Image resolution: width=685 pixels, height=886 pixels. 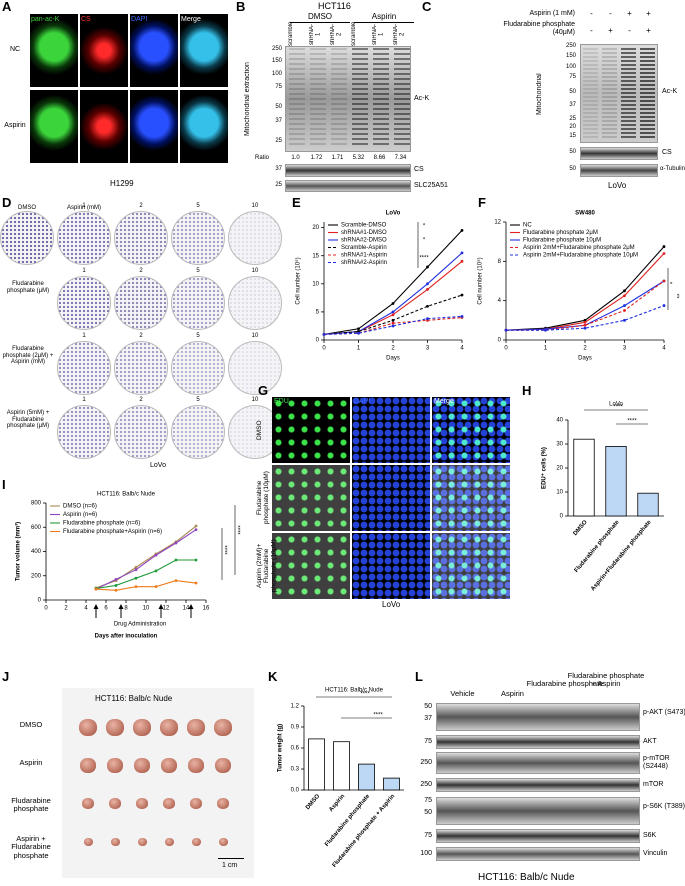 I want to click on legend-label: shRNA#2-DMSO, so click(x=364, y=241).